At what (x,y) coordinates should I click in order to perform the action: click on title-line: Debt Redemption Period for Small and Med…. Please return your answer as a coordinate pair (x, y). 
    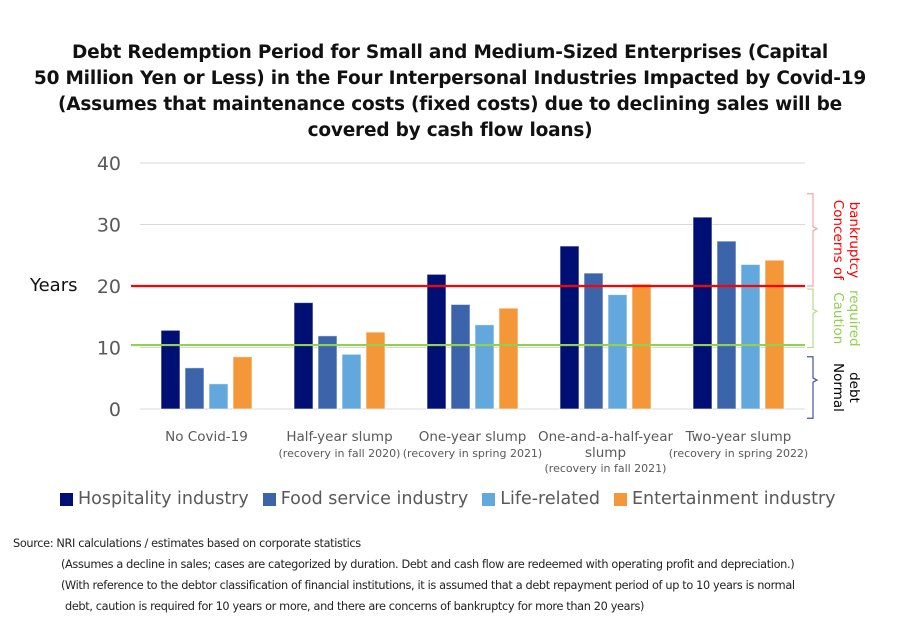
    Looking at the image, I should click on (449, 52).